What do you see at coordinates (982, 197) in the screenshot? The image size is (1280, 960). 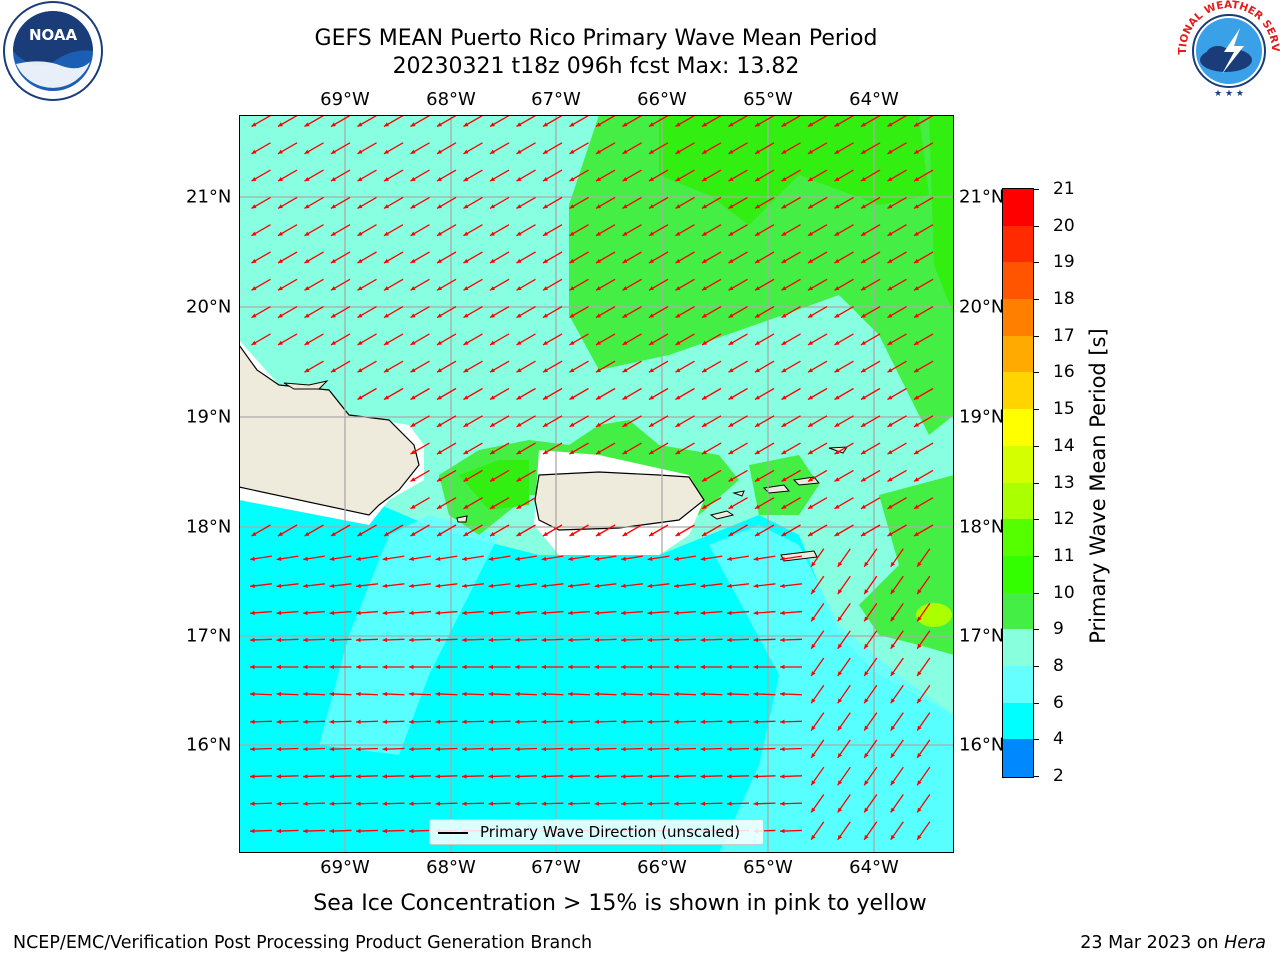 I see `lat-label-right-21n: 21°N` at bounding box center [982, 197].